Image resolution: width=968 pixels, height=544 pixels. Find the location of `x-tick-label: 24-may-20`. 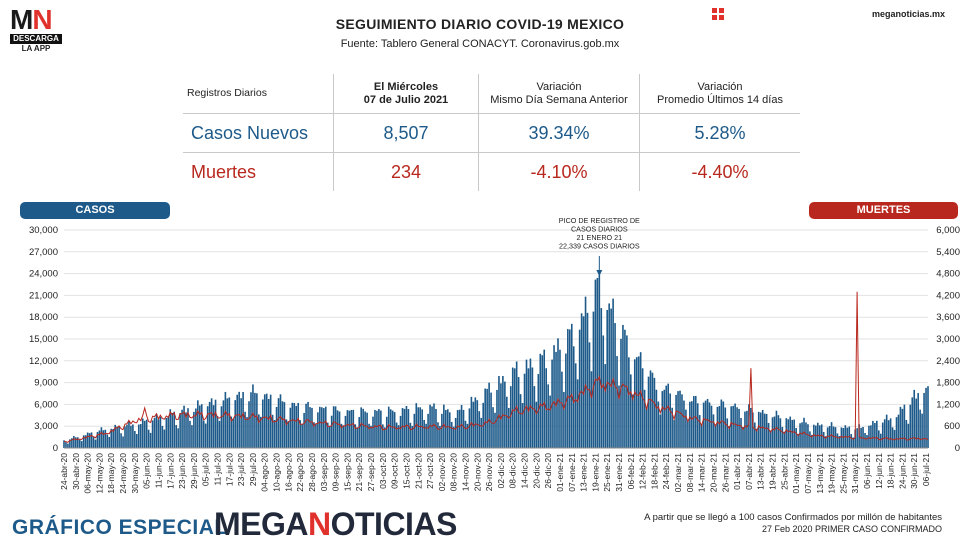

x-tick-label: 24-may-20 is located at coordinates (123, 473).